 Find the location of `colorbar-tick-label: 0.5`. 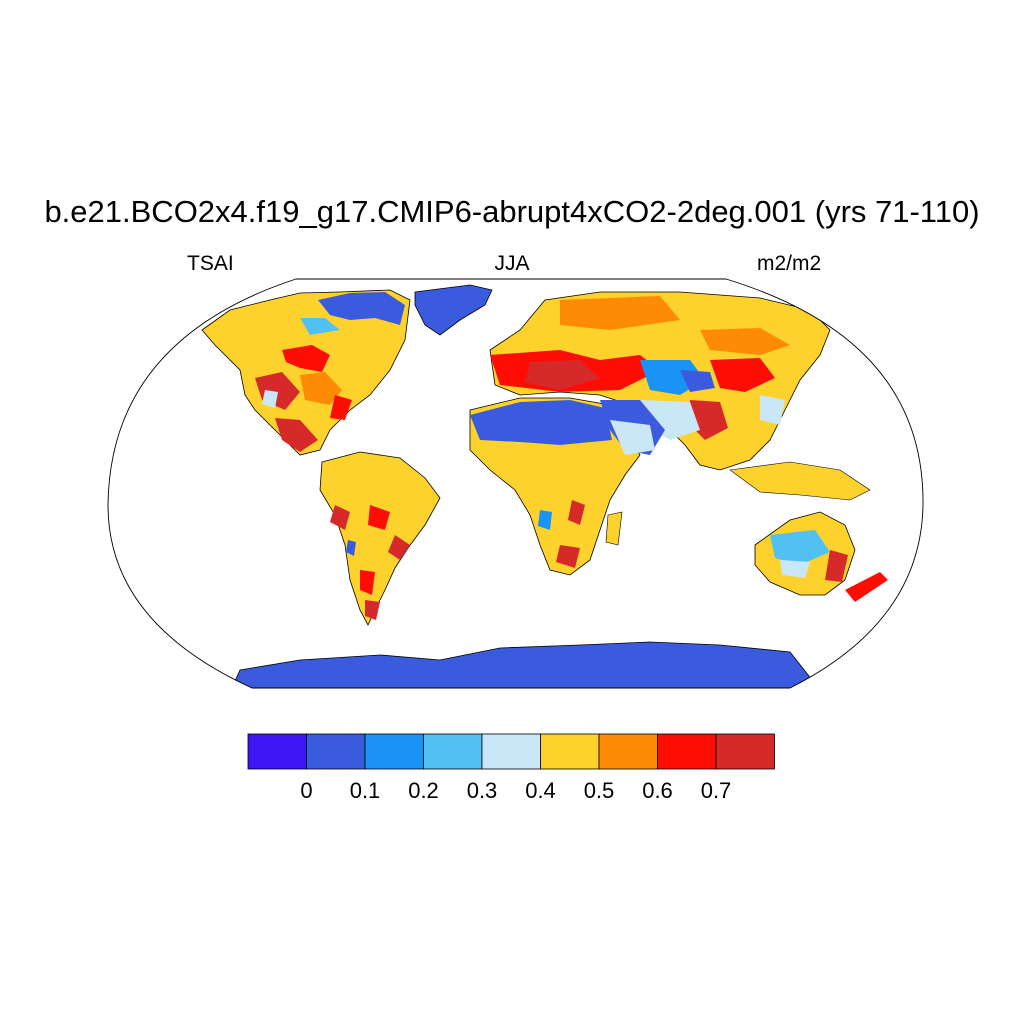

colorbar-tick-label: 0.5 is located at coordinates (599, 790).